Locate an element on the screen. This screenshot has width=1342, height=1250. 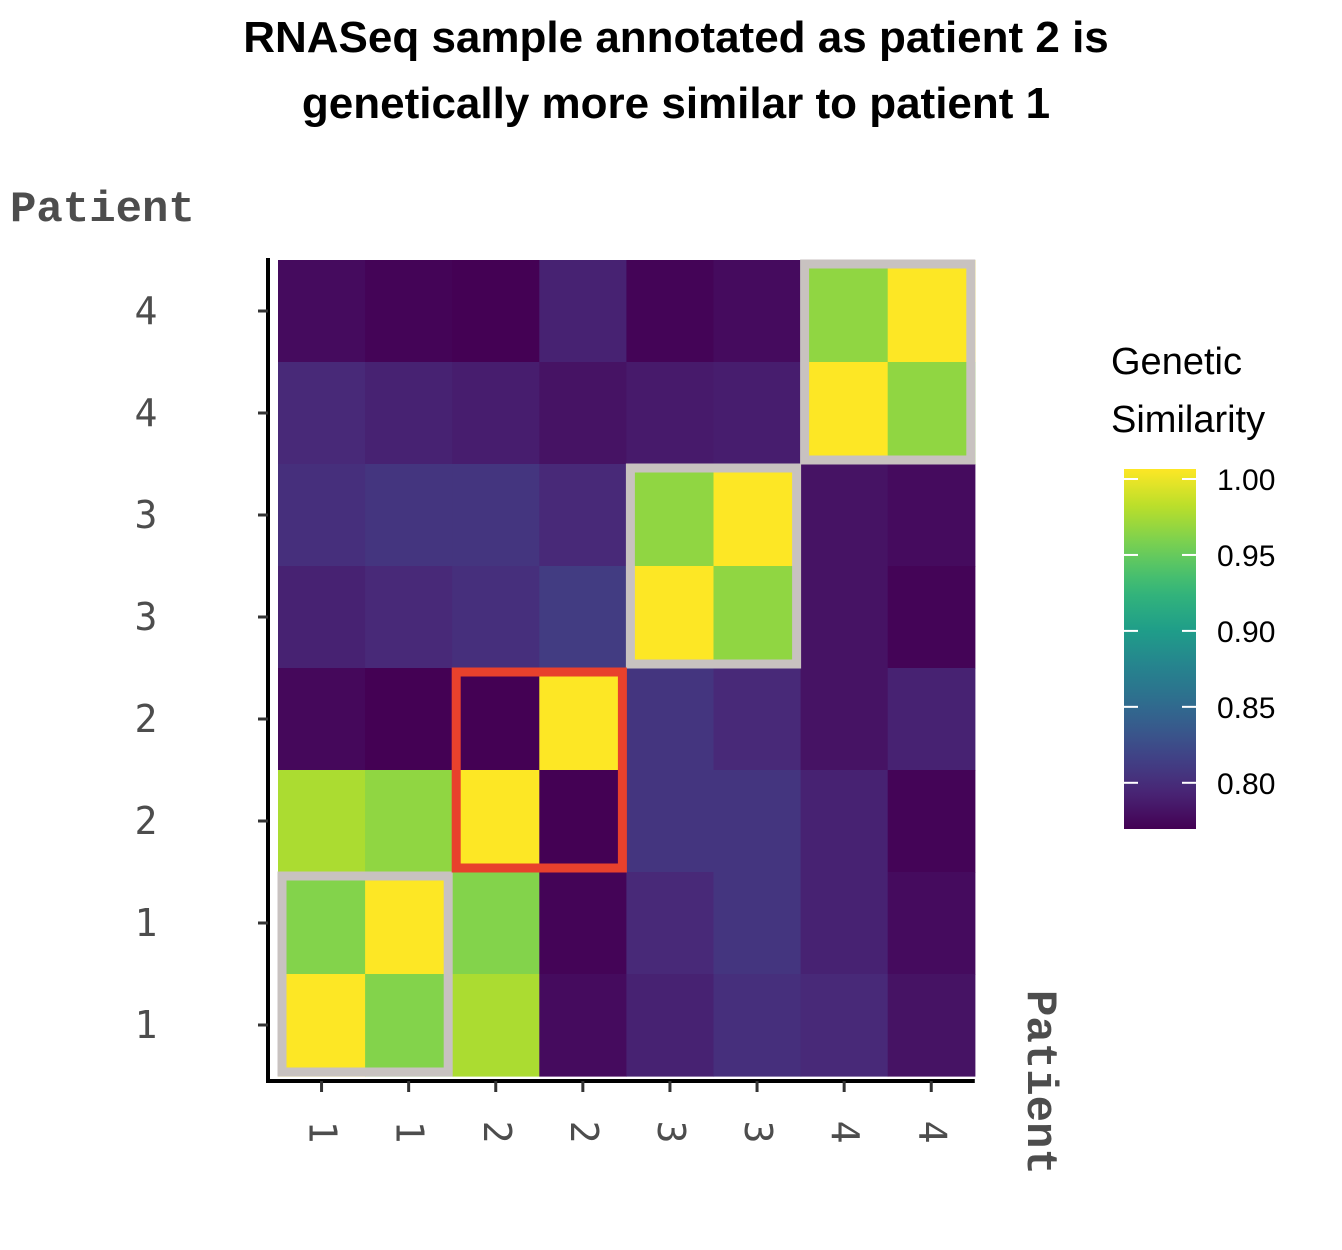
legend-colorbar is located at coordinates (1160, 649).